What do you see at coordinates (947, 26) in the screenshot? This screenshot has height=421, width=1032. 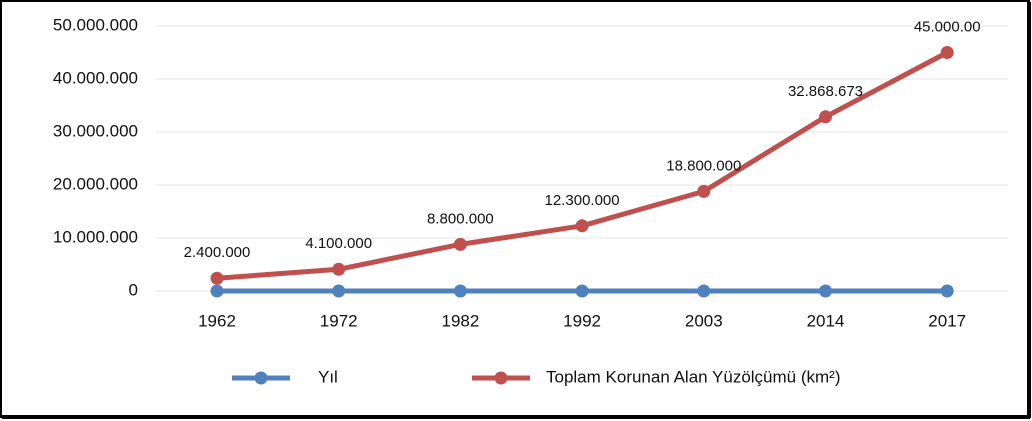 I see `data-label: 45.000.00` at bounding box center [947, 26].